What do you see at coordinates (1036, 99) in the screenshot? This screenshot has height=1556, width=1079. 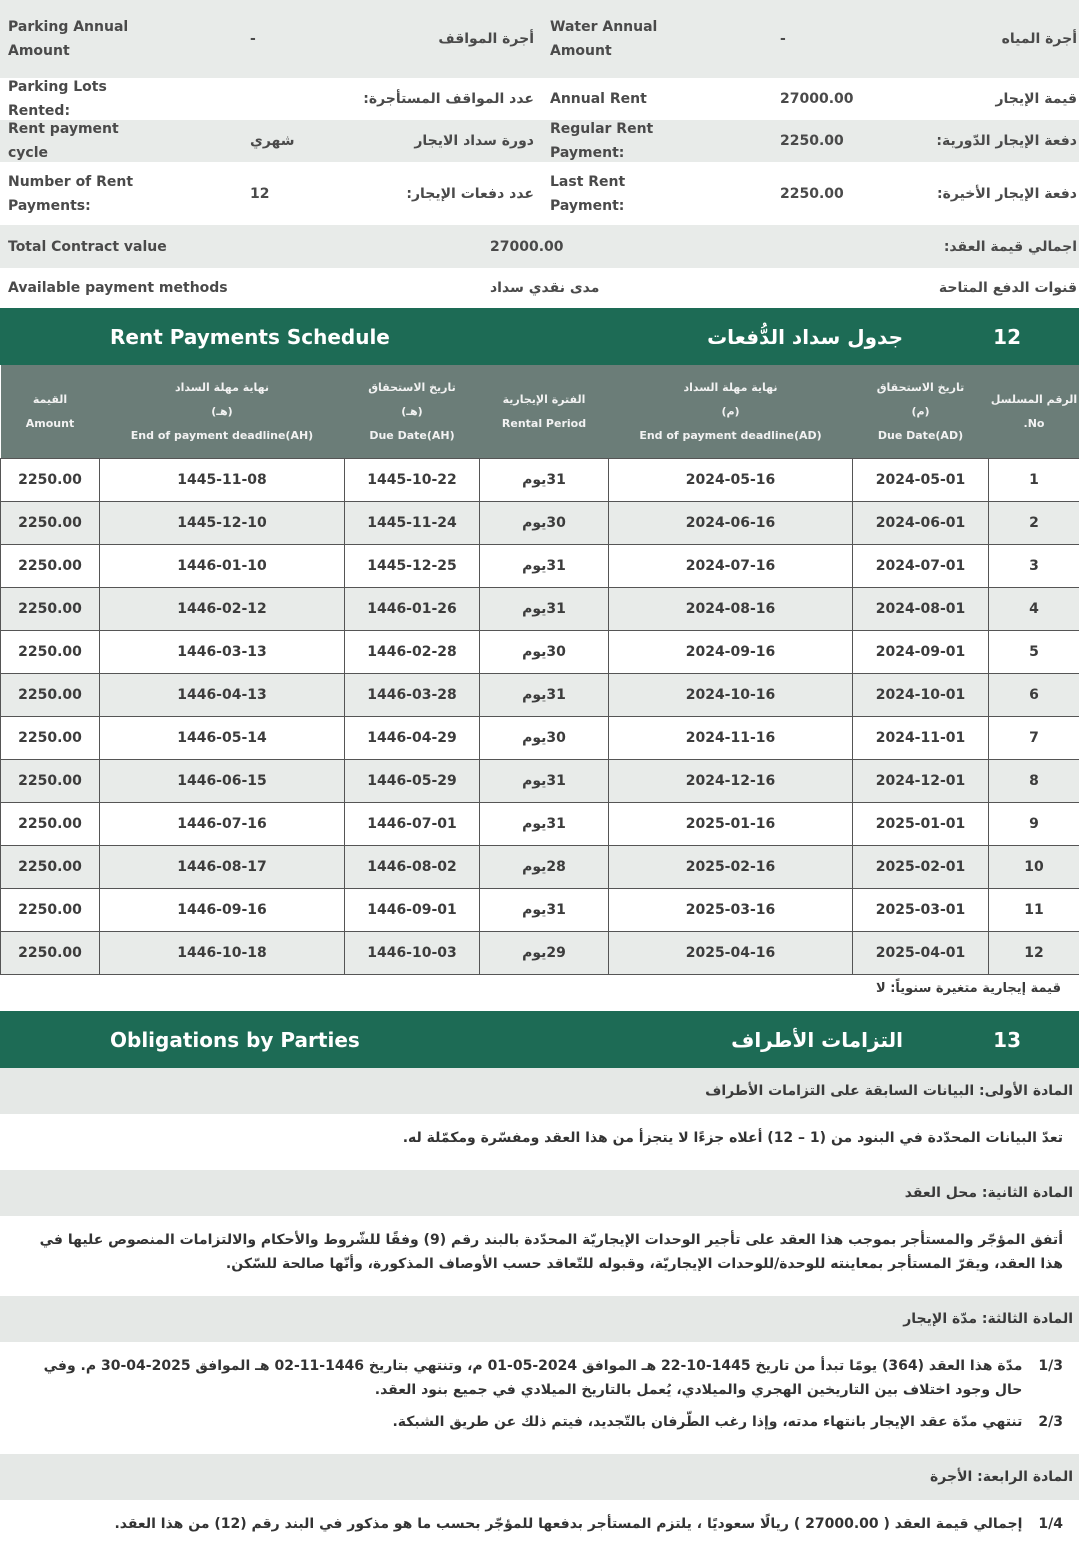 I see `label-ar: قيمة الإيجار` at bounding box center [1036, 99].